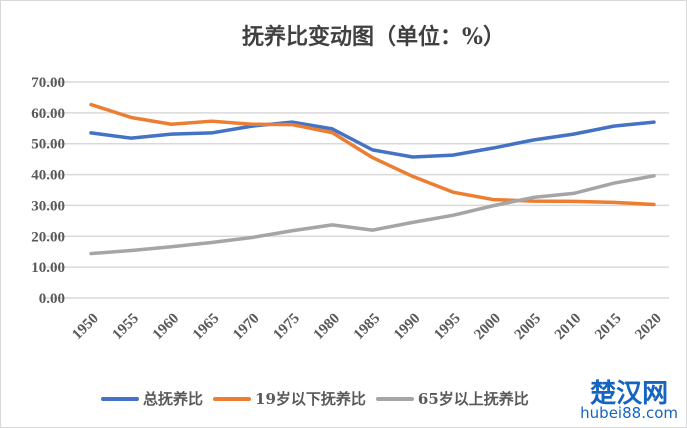  What do you see at coordinates (528, 327) in the screenshot?
I see `x-tick-label: 2005` at bounding box center [528, 327].